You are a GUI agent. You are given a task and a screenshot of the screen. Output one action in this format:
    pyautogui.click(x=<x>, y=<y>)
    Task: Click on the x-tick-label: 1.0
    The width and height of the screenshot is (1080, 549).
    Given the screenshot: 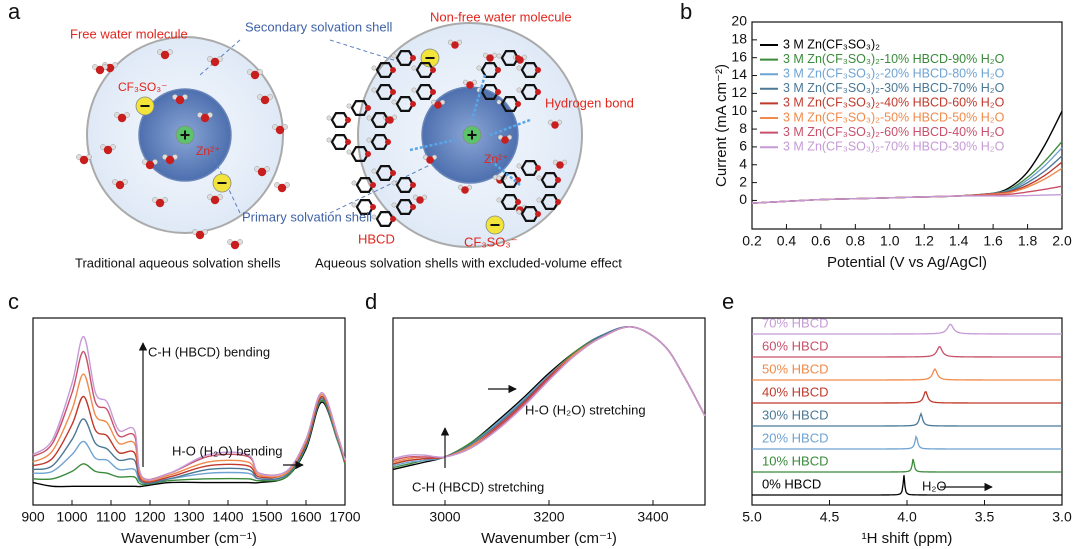 What is the action you would take?
    pyautogui.click(x=890, y=241)
    